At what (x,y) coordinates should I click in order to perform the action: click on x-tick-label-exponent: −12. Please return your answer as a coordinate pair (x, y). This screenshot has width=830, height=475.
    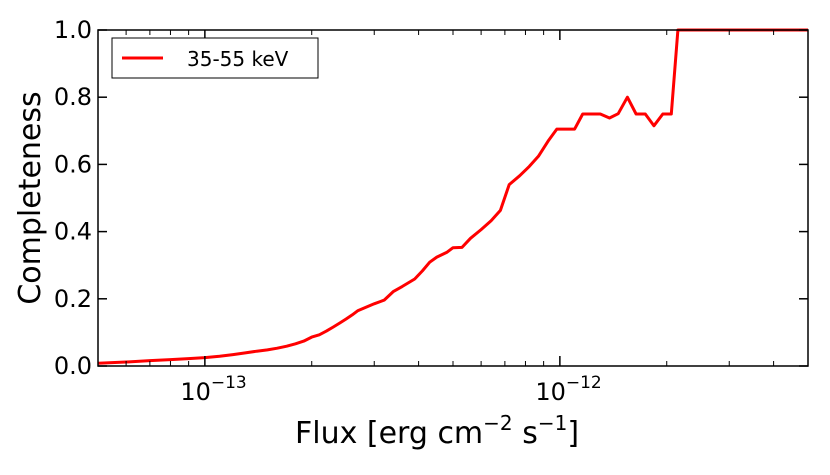
    Looking at the image, I should click on (584, 383).